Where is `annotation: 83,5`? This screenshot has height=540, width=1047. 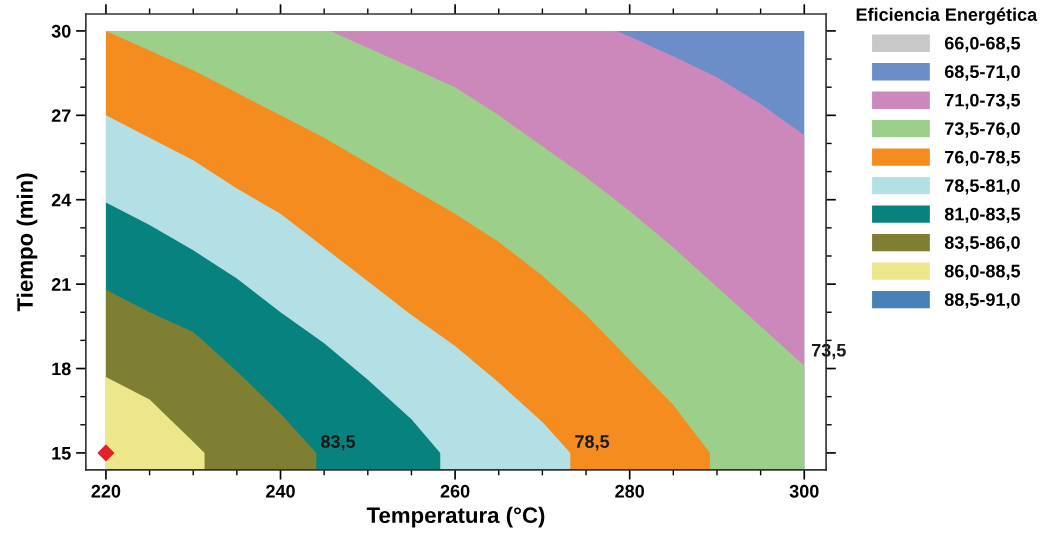 annotation: 83,5 is located at coordinates (338, 443).